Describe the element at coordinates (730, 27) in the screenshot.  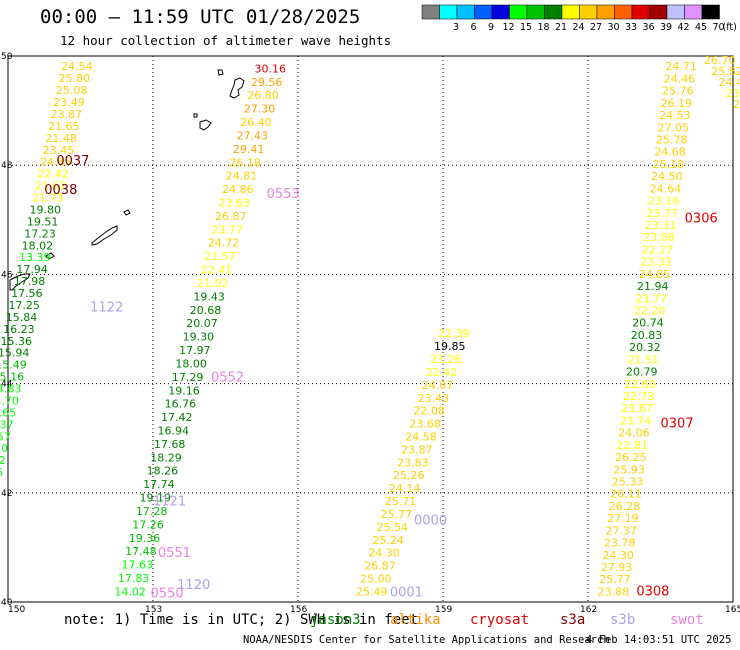
I see `legend-unit: (ft)` at that location.